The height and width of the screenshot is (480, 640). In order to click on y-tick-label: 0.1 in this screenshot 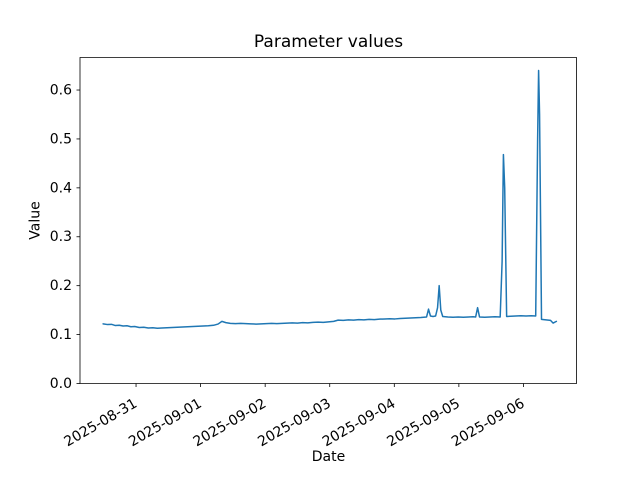, I will do `click(61, 335)`.